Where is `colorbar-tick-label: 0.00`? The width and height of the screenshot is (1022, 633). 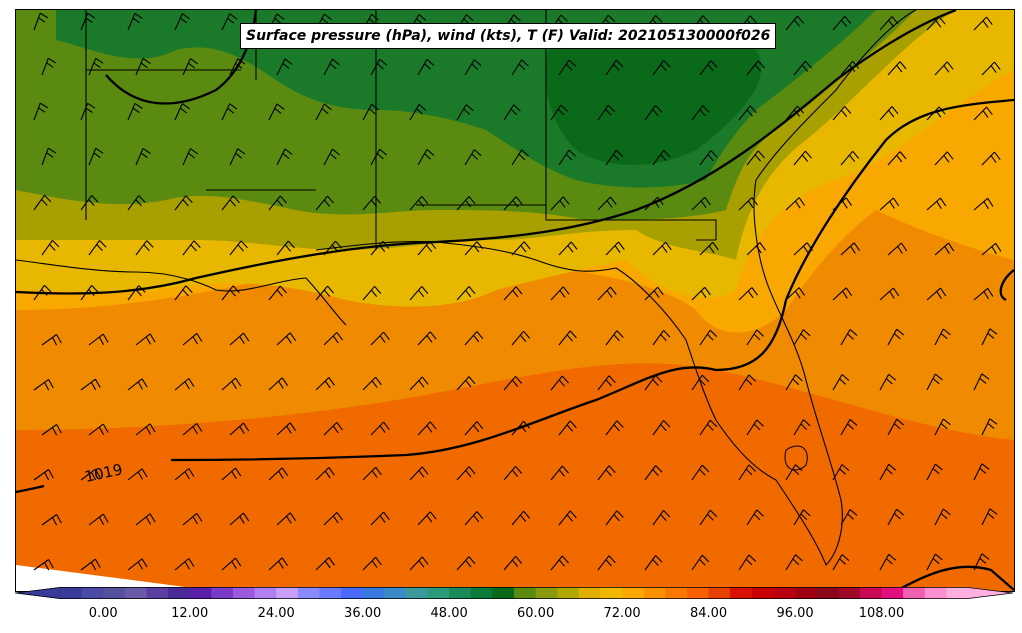 colorbar-tick-label: 0.00 is located at coordinates (103, 613).